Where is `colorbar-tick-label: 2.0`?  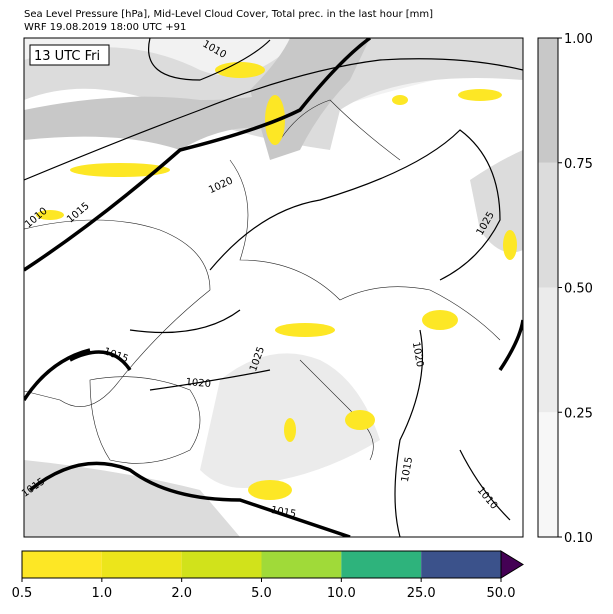 colorbar-tick-label: 2.0 is located at coordinates (181, 593).